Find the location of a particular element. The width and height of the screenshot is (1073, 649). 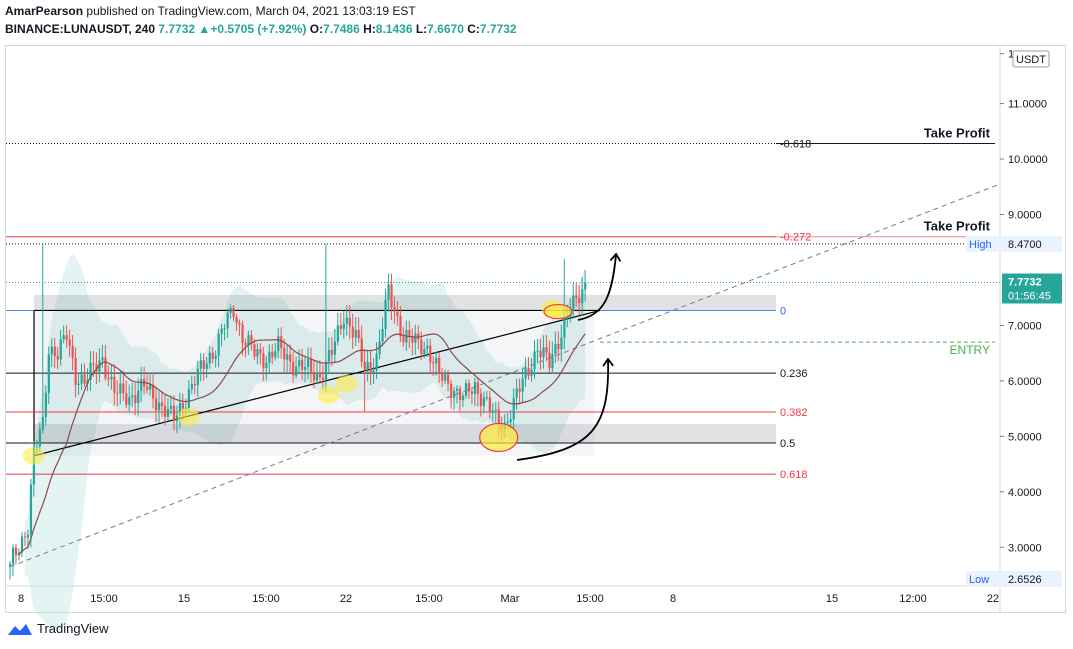

symbol-name: BINANCE:LUNAUSDT, 240 is located at coordinates (80, 29).